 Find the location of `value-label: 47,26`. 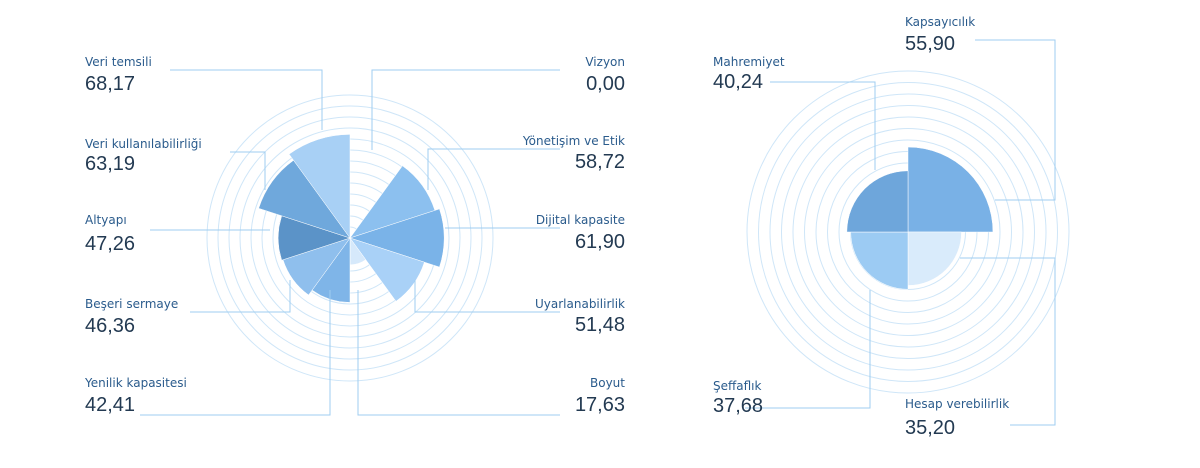

value-label: 47,26 is located at coordinates (110, 244).